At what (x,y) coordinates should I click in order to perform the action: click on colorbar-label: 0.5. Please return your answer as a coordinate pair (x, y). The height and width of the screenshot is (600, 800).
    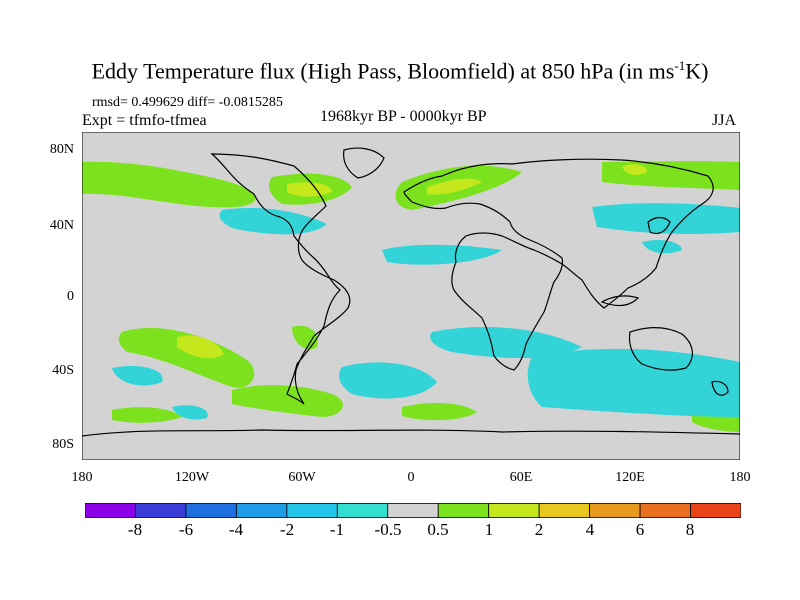
    Looking at the image, I should click on (438, 529).